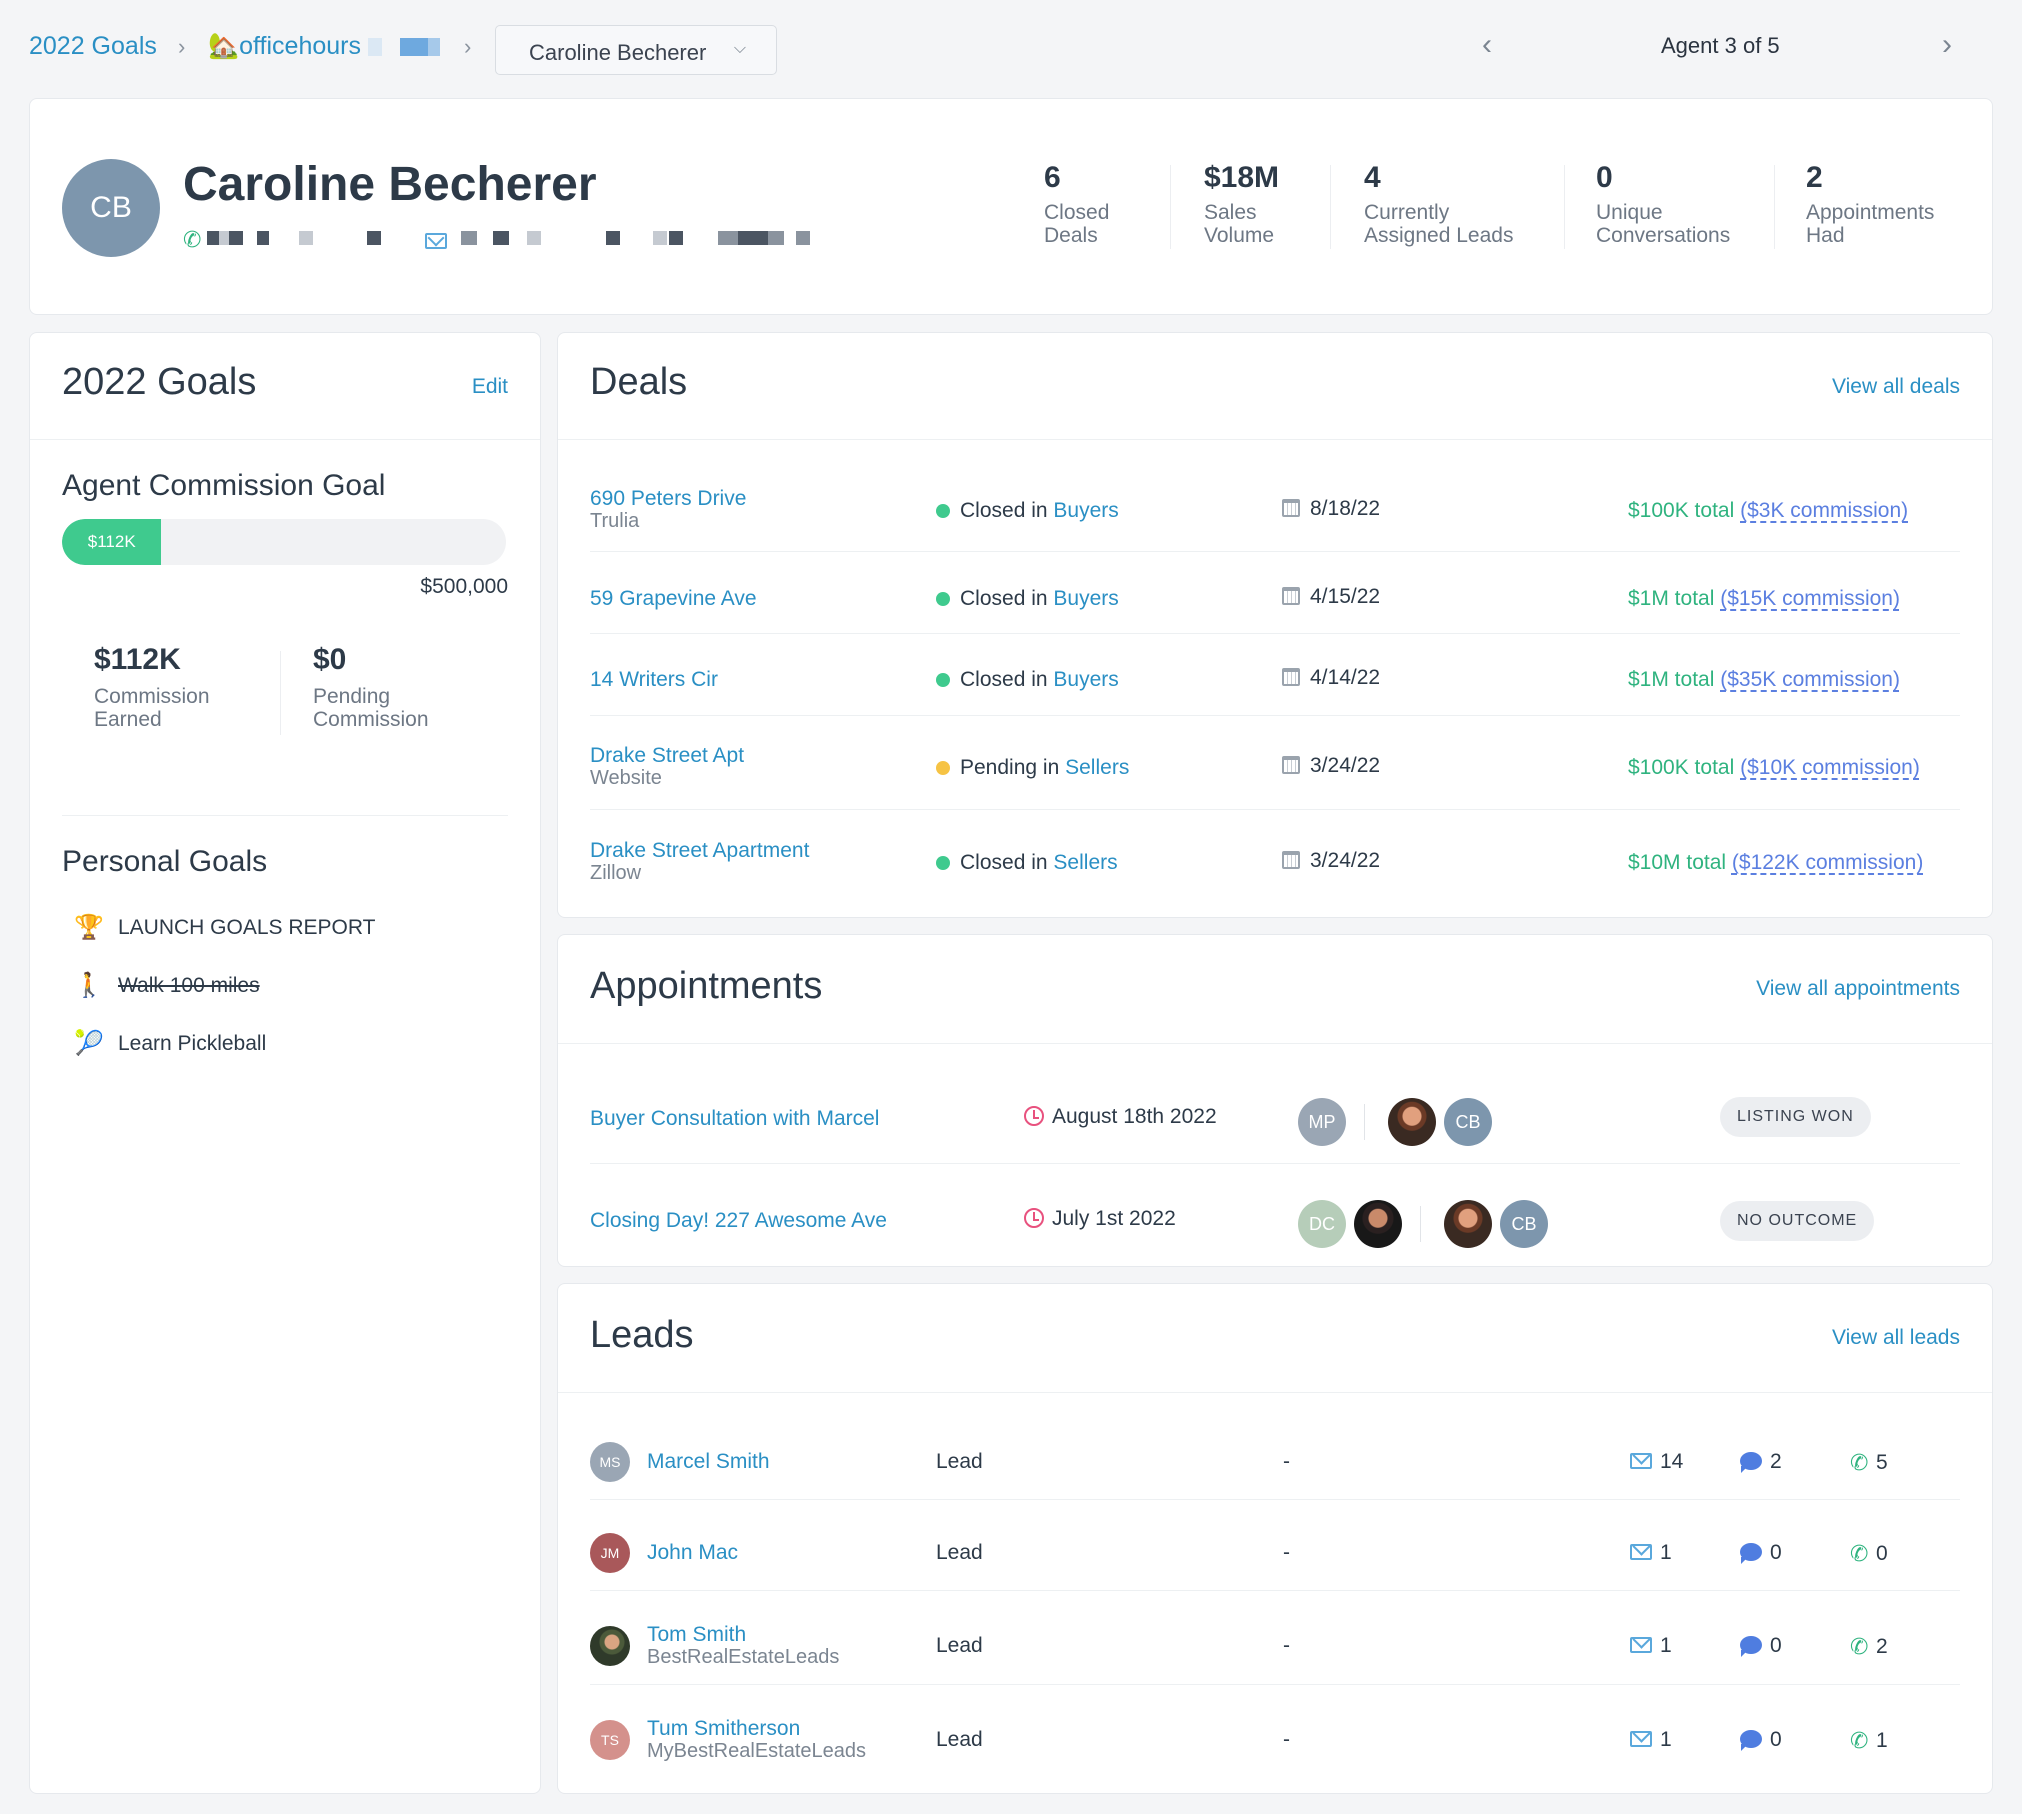 The height and width of the screenshot is (1814, 2022). I want to click on breadcrumb-team-label: officehours, so click(300, 46).